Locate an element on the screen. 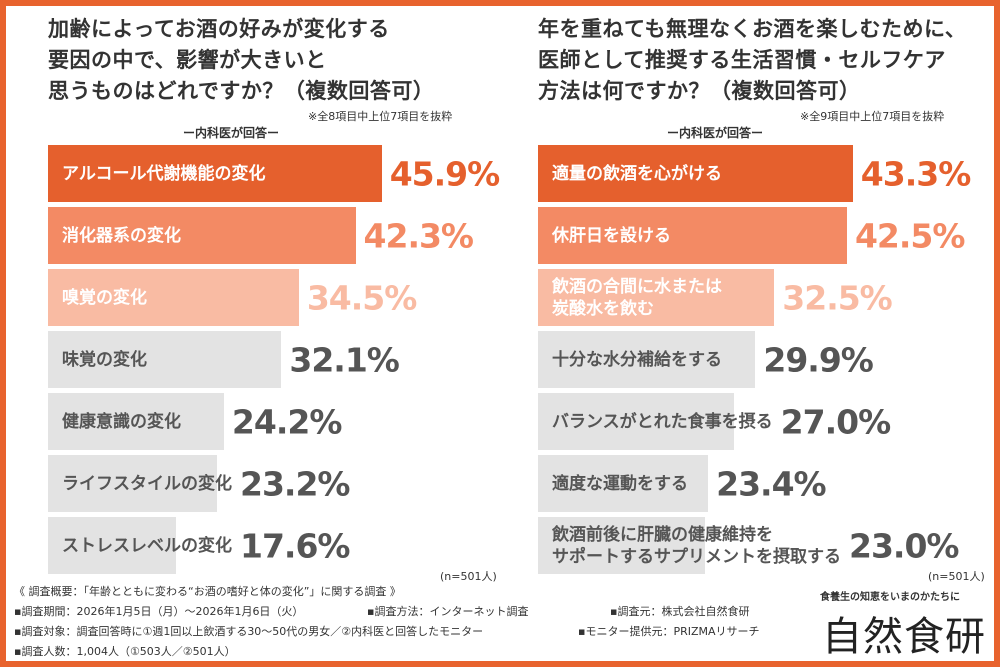 Image resolution: width=1000 pixels, height=667 pixels. title-line: 医師として推奨する生活習慣・セルフケア is located at coordinates (742, 60).